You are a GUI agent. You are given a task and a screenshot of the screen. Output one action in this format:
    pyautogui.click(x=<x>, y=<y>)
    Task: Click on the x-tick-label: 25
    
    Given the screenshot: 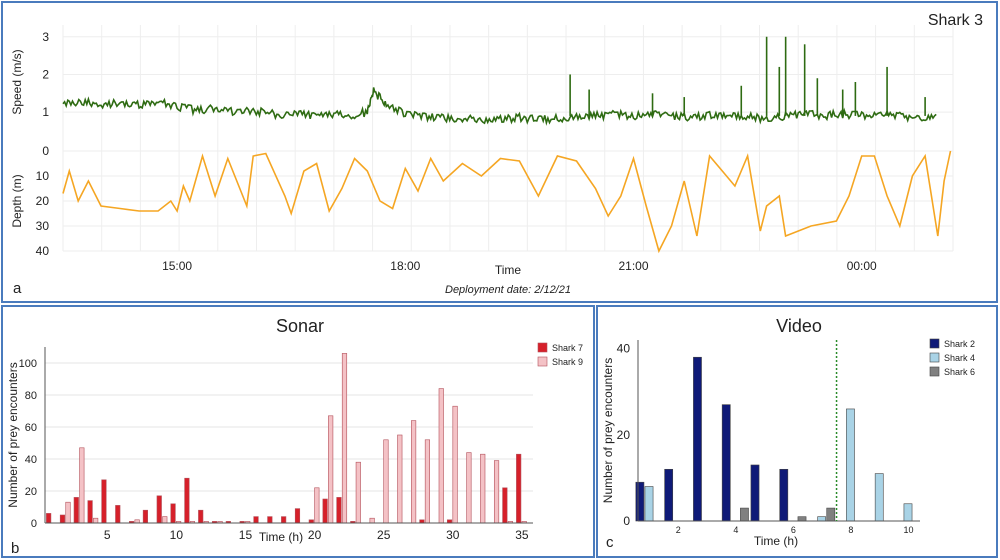 What is the action you would take?
    pyautogui.click(x=384, y=535)
    